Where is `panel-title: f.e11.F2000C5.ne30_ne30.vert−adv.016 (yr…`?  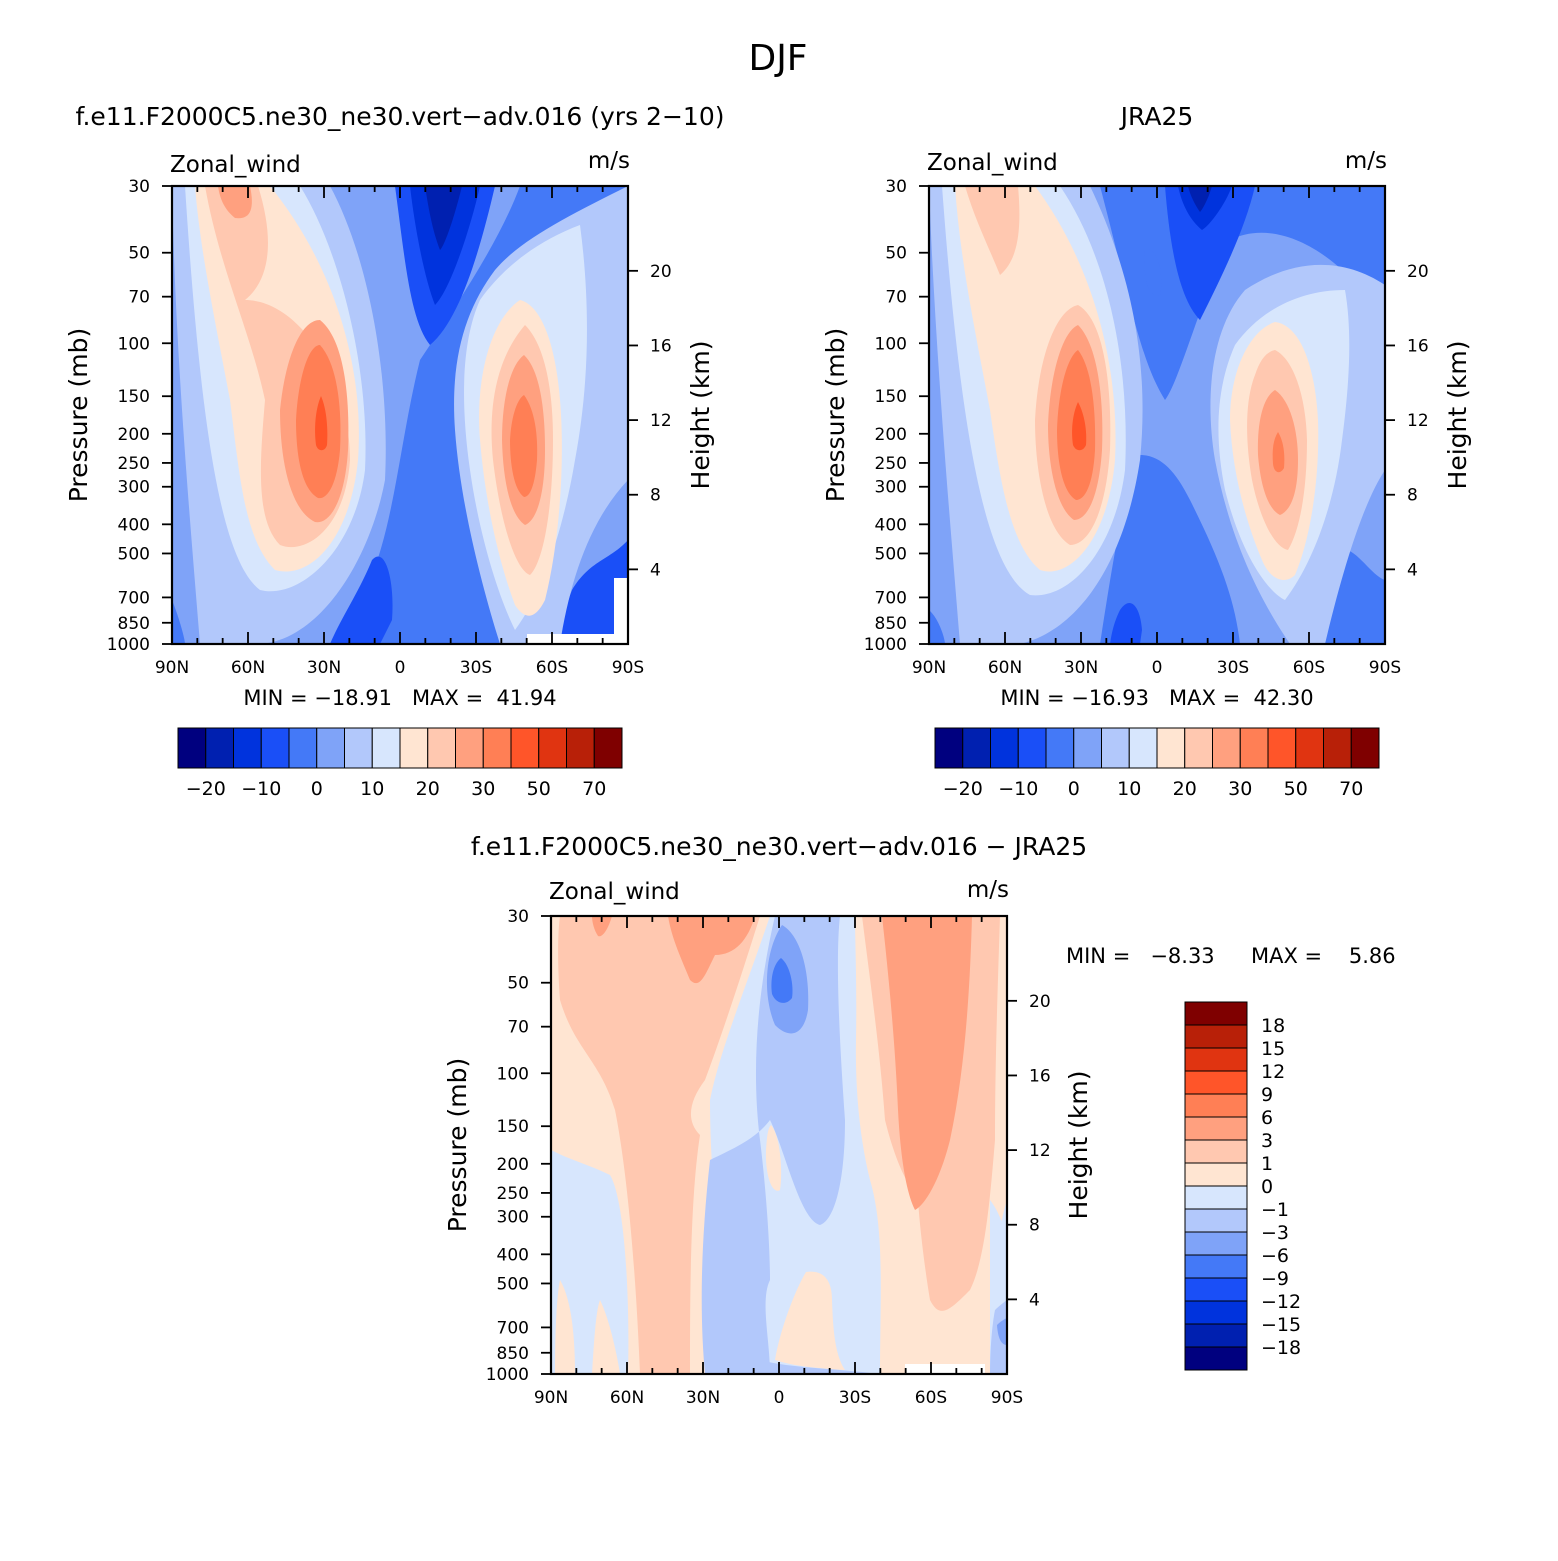
panel-title: f.e11.F2000C5.ne30_ne30.vert−adv.016 (yr… is located at coordinates (400, 116).